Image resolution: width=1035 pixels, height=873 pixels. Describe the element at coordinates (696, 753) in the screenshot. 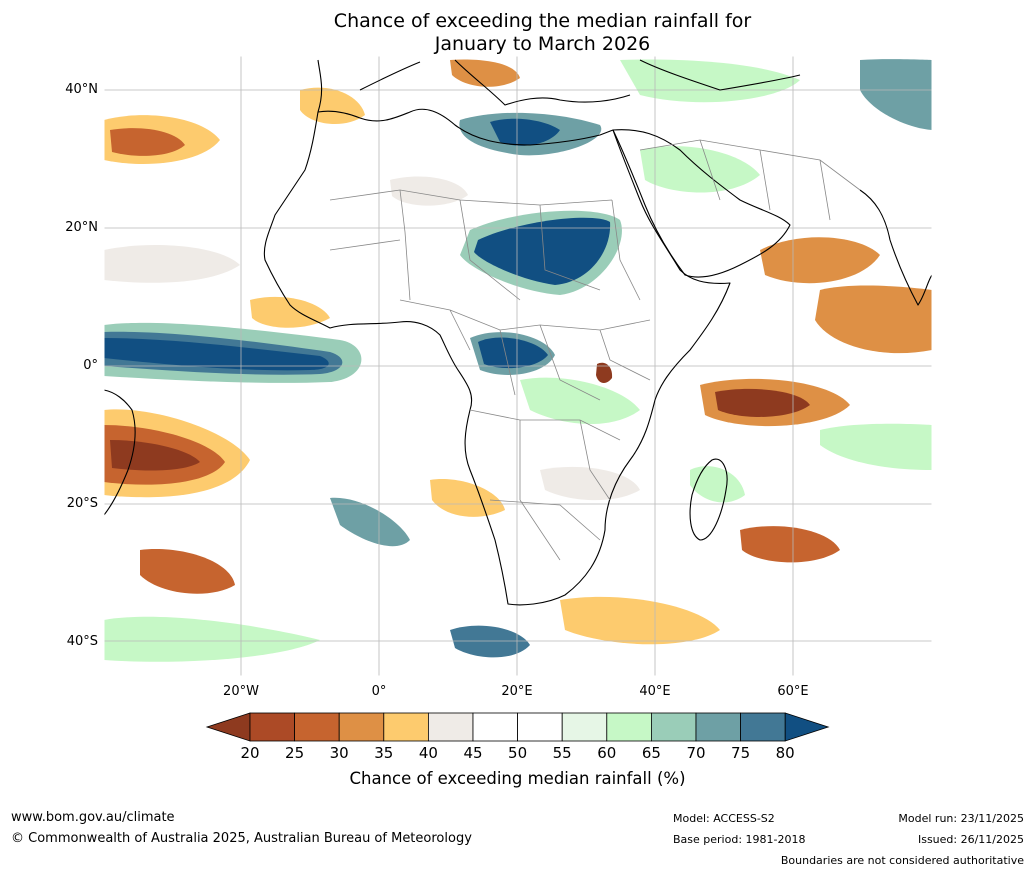

I see `colorbar-tick-label: 70` at that location.